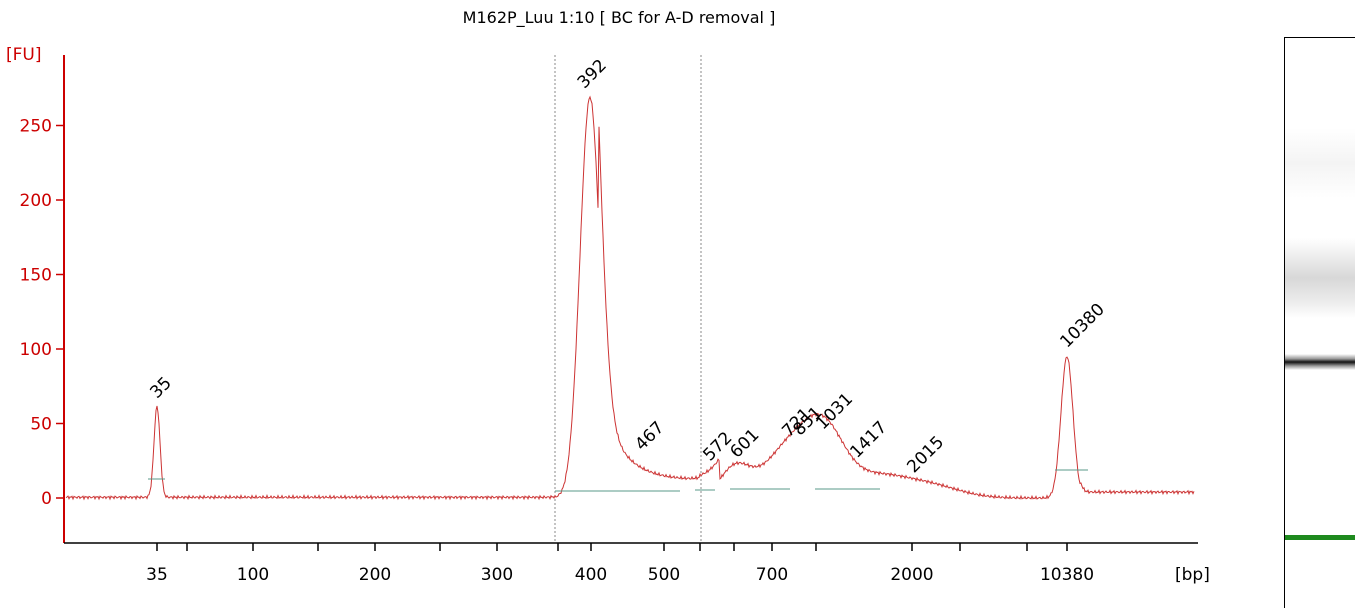 The height and width of the screenshot is (608, 1355). Describe the element at coordinates (36, 350) in the screenshot. I see `y-tick-label: 100` at that location.